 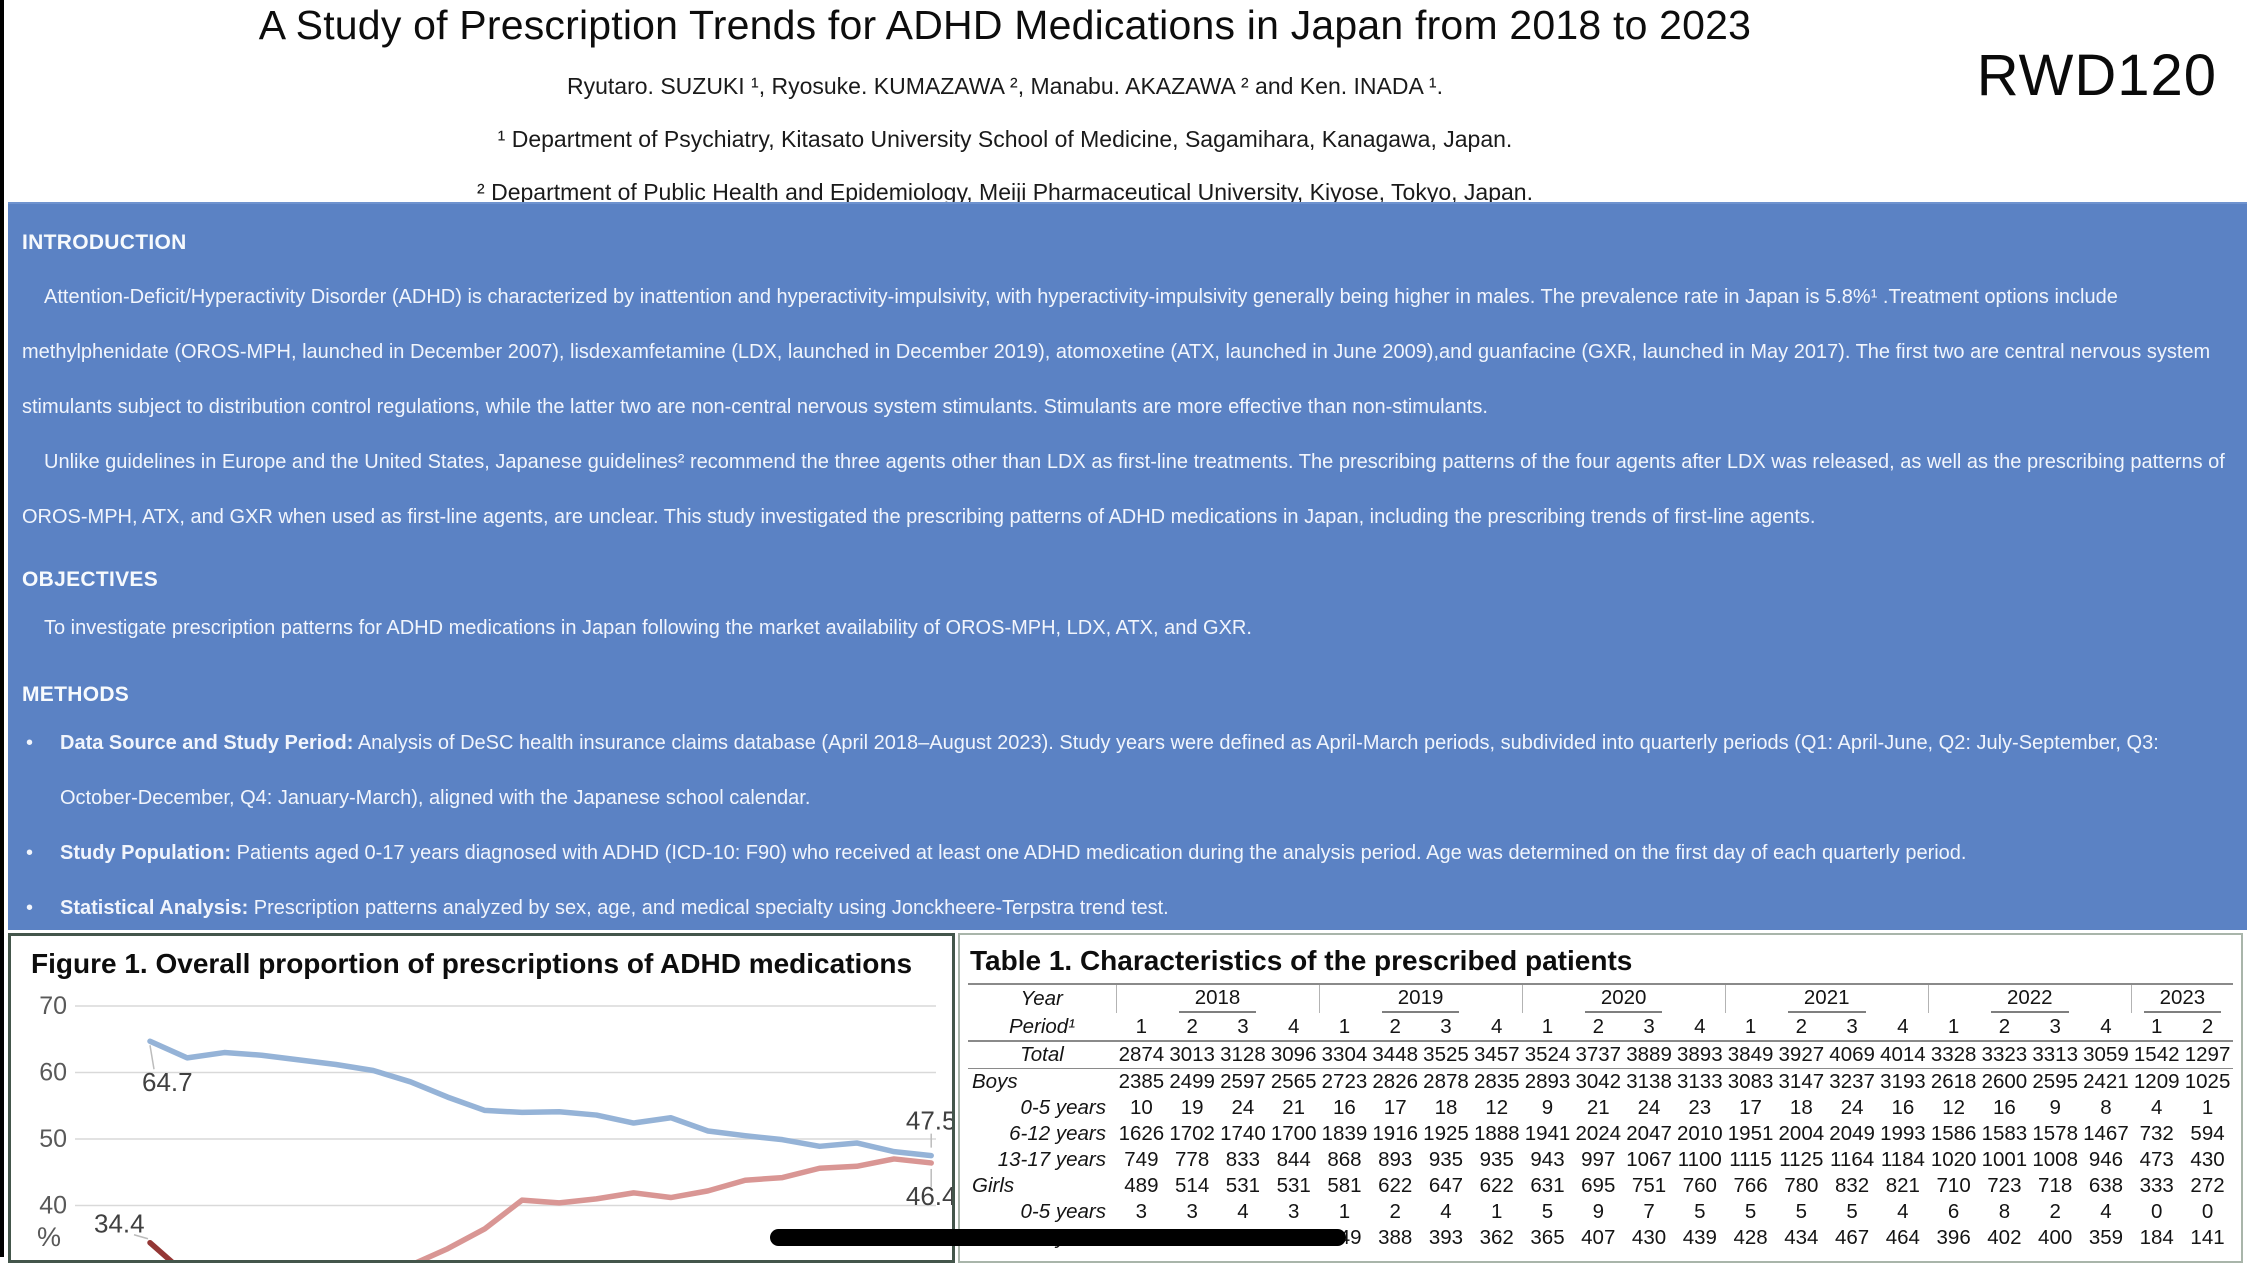 What do you see at coordinates (1649, 1055) in the screenshot?
I see `table-cell: 3889` at bounding box center [1649, 1055].